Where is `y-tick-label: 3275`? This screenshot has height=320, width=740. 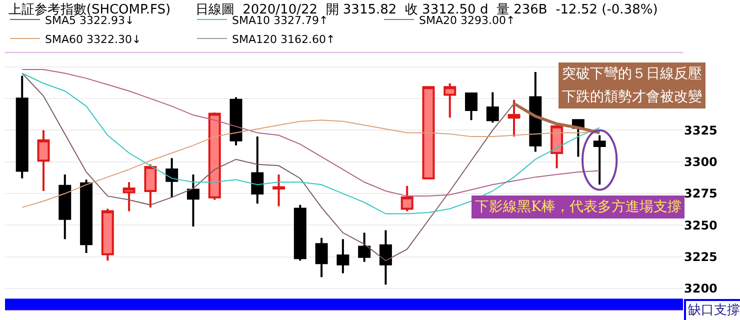
y-tick-label: 3275 is located at coordinates (701, 193).